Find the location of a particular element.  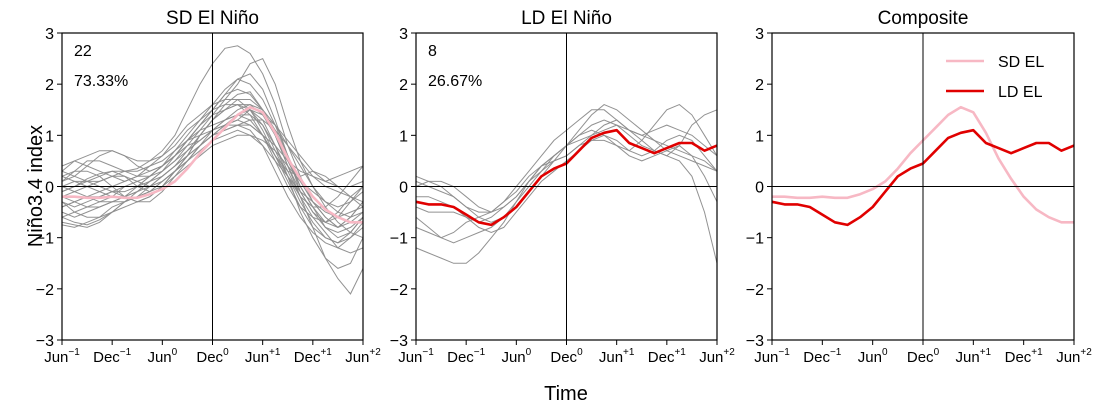

percent-annotation: 26.67% is located at coordinates (455, 81).